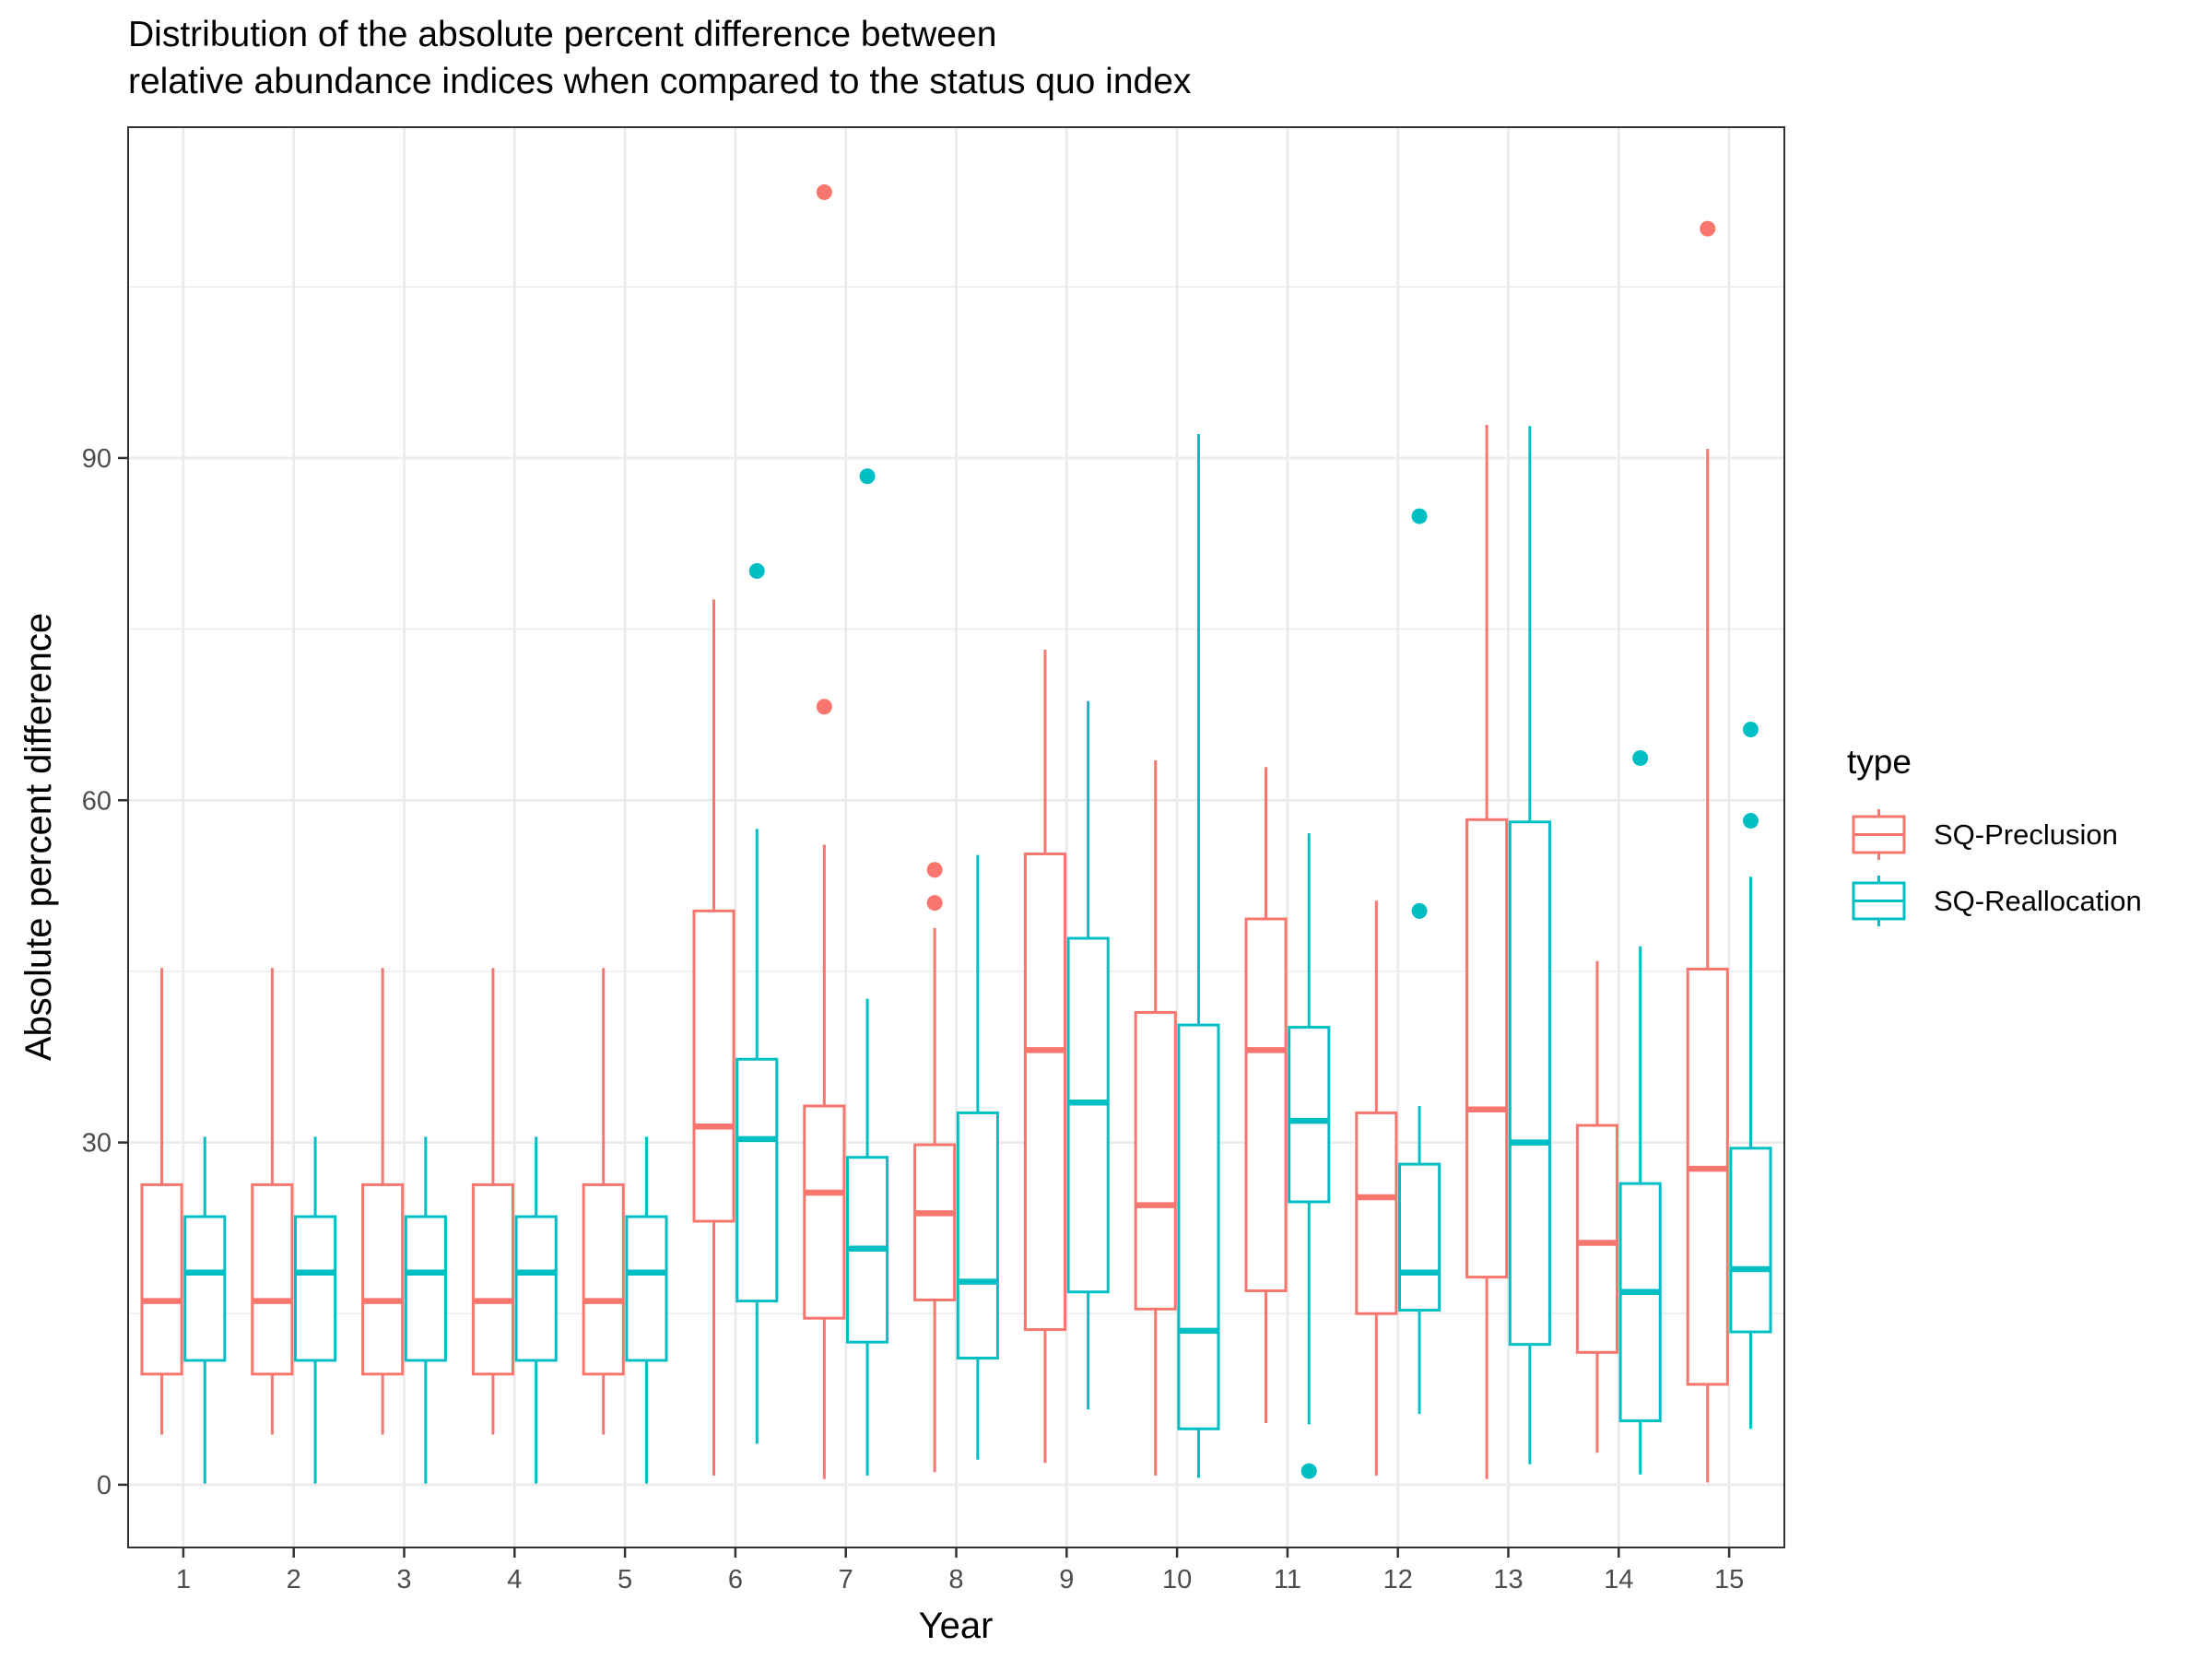 The image size is (2212, 1659). I want to click on y-axis-title: Absolute percent difference, so click(38, 837).